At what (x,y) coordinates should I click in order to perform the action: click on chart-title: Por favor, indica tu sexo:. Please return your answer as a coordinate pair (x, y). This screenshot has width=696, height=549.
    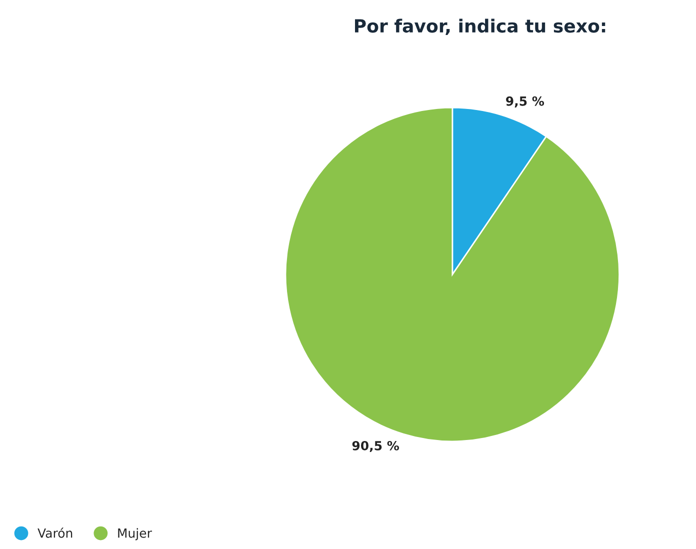
    Looking at the image, I should click on (480, 26).